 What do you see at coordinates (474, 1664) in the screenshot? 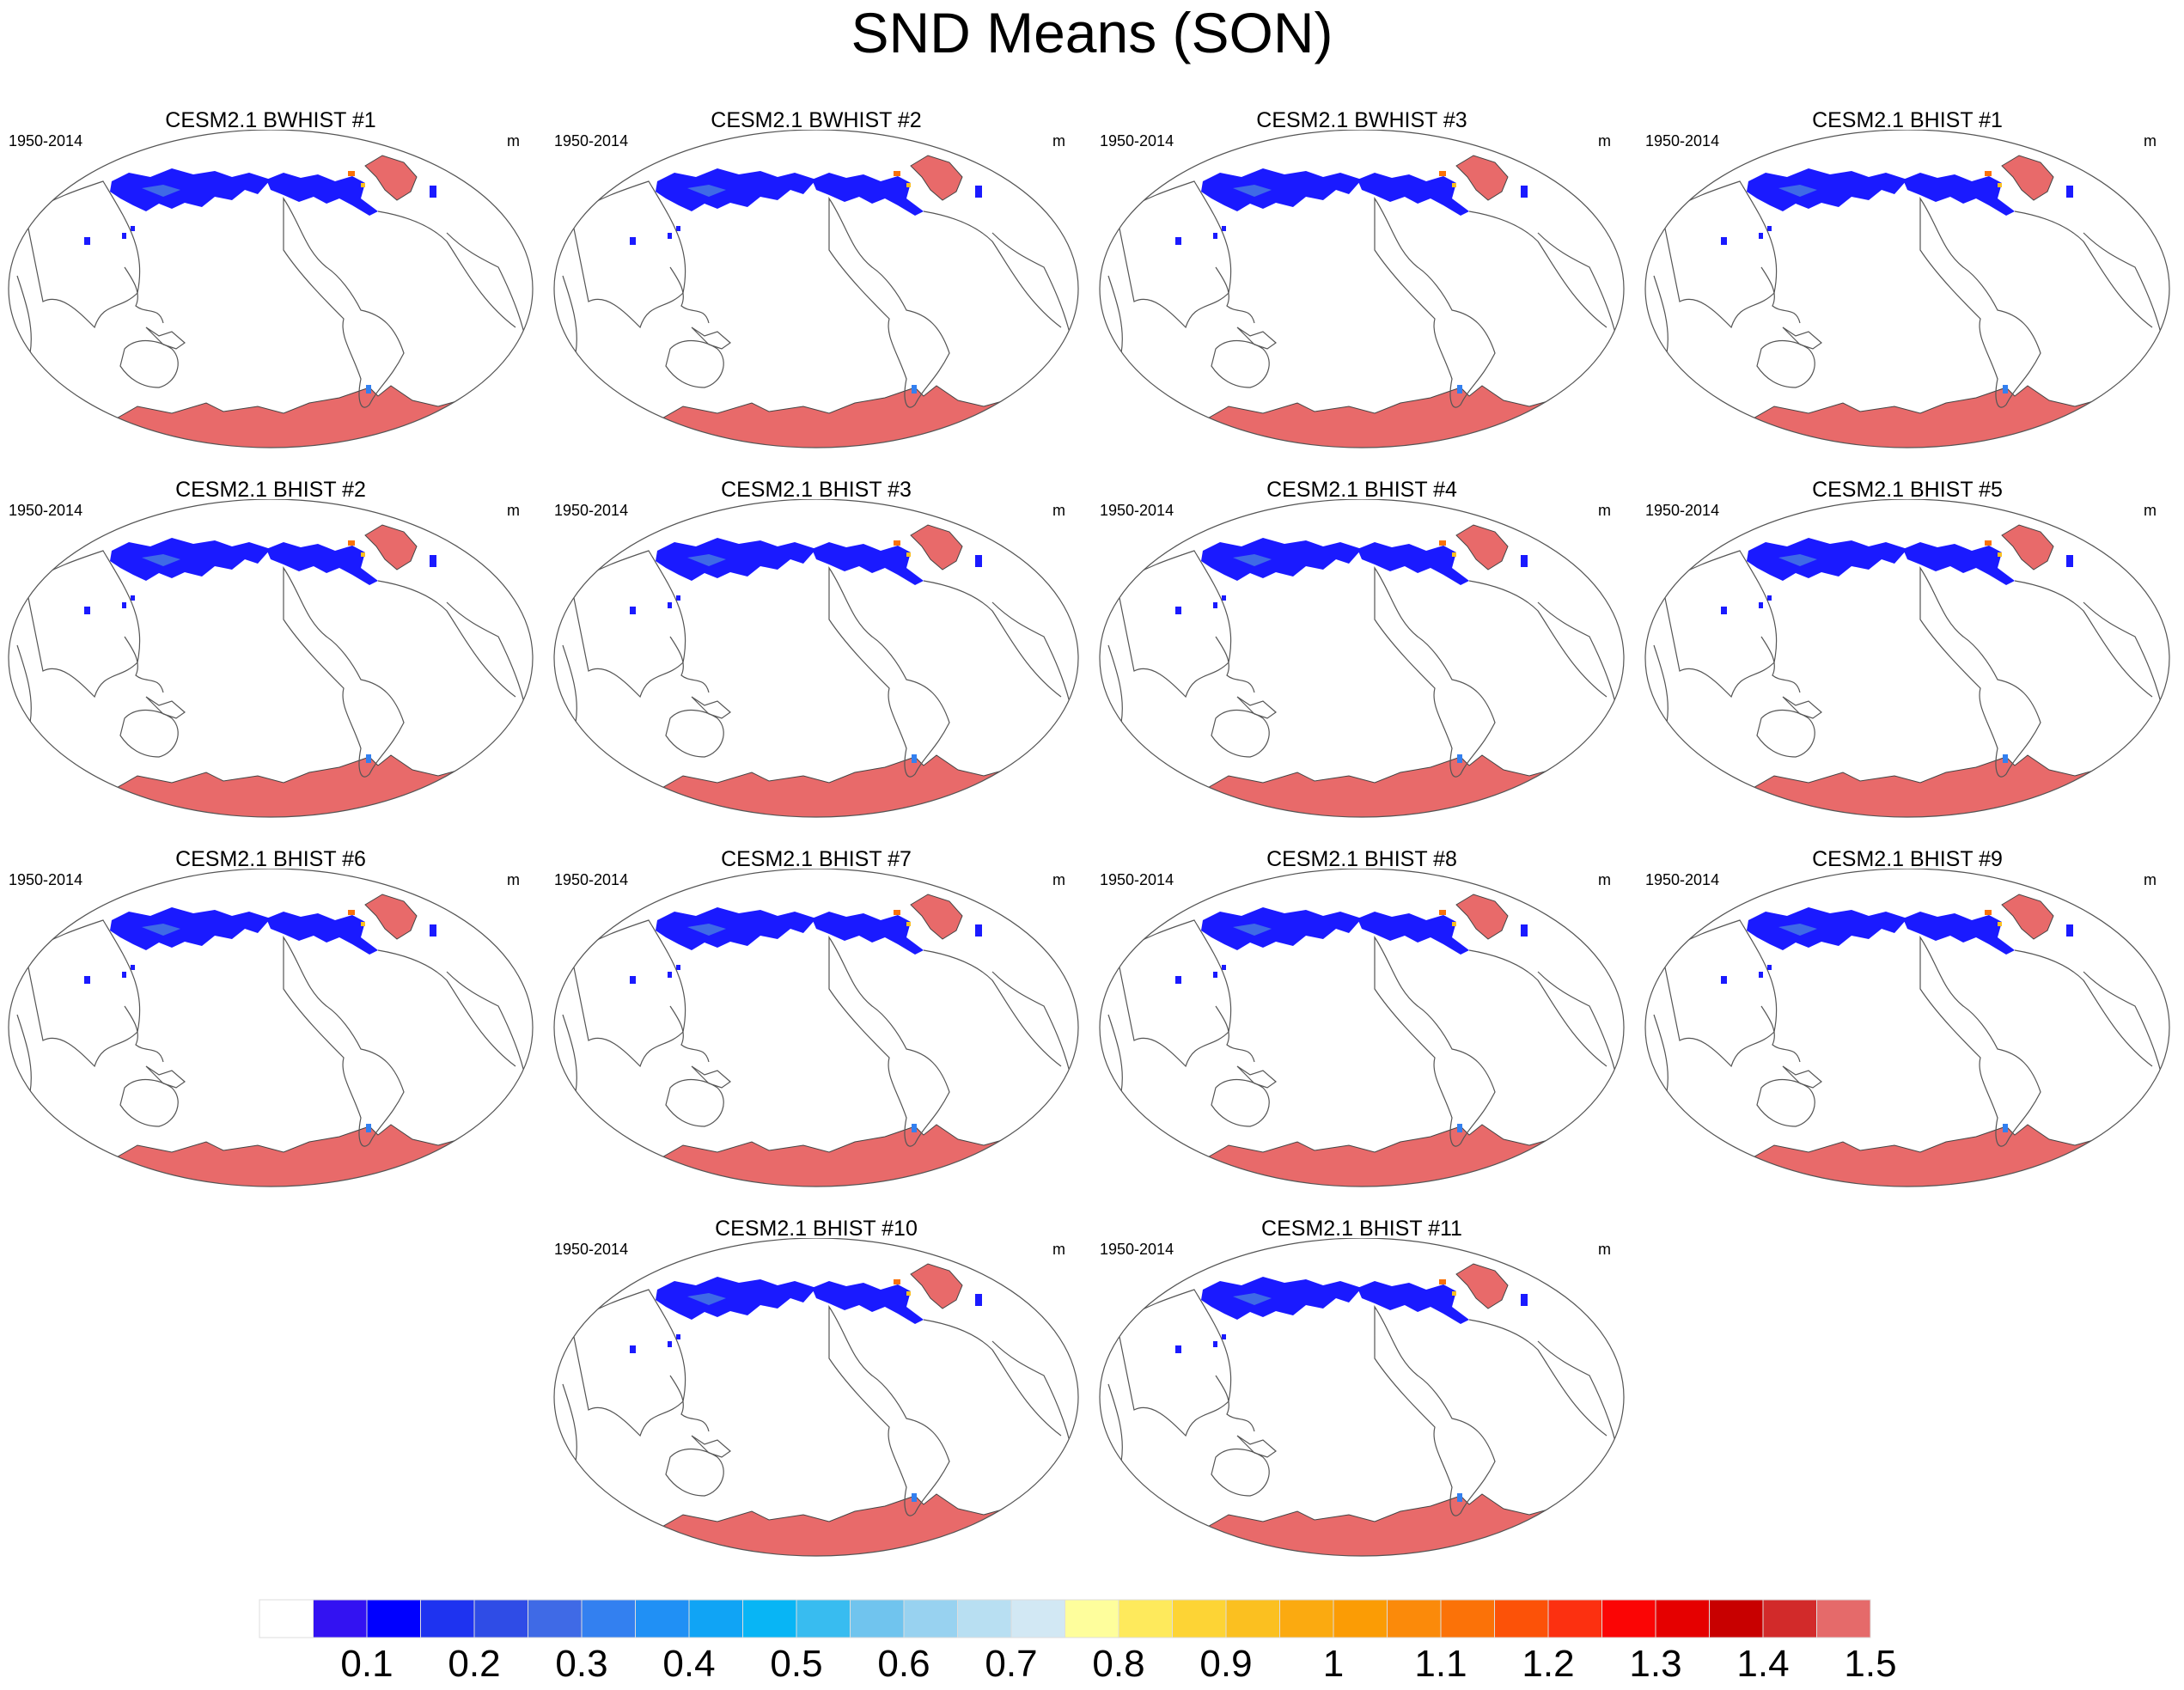
I see `colorbar-tick-label: 0.2` at bounding box center [474, 1664].